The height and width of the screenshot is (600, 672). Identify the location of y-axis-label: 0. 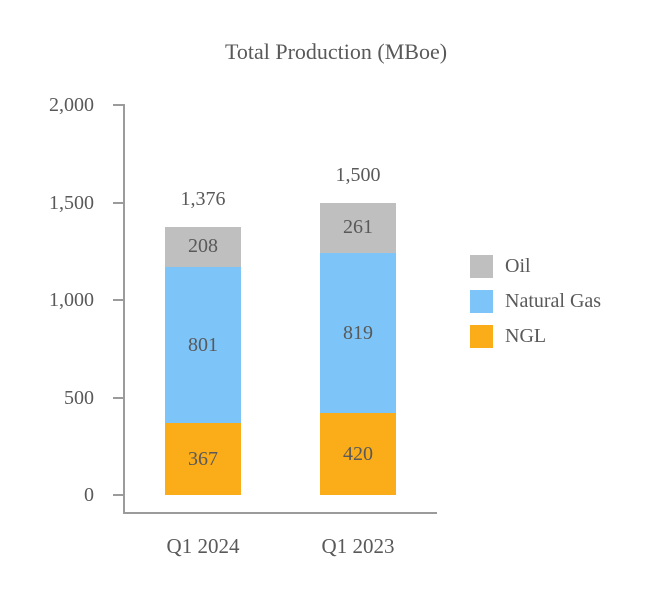
(89, 495).